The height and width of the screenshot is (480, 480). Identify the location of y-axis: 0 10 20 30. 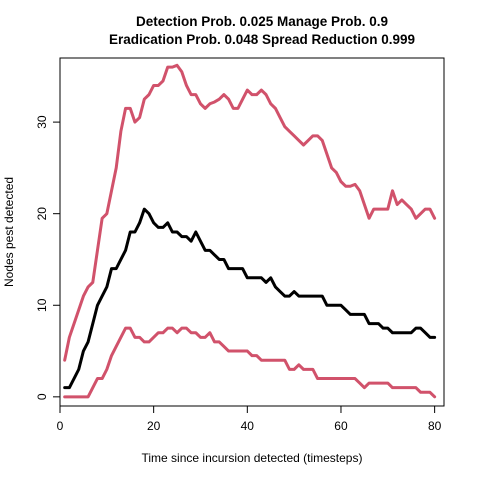
(48, 257).